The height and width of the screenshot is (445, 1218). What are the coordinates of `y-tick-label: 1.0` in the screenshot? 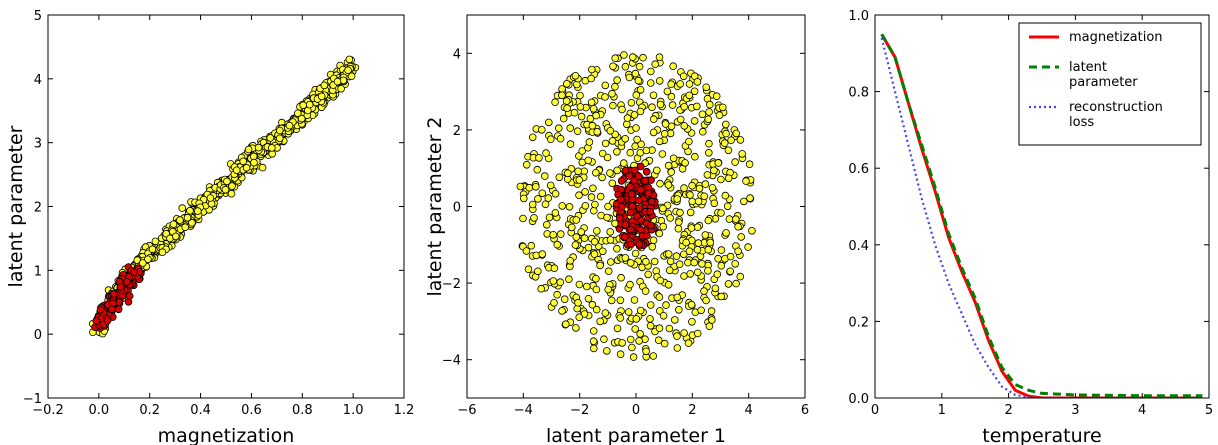 It's located at (858, 16).